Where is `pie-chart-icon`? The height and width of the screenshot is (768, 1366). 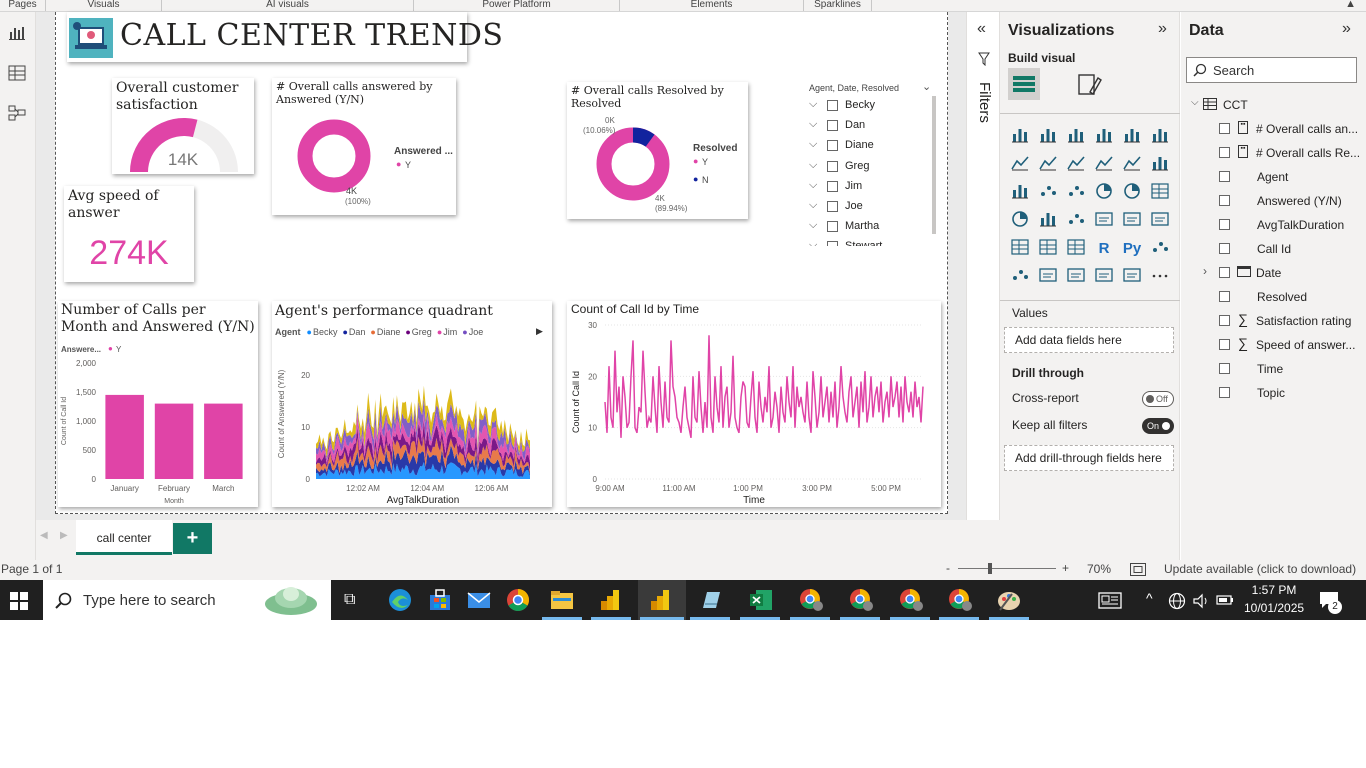
pie-chart-icon is located at coordinates (1104, 191).